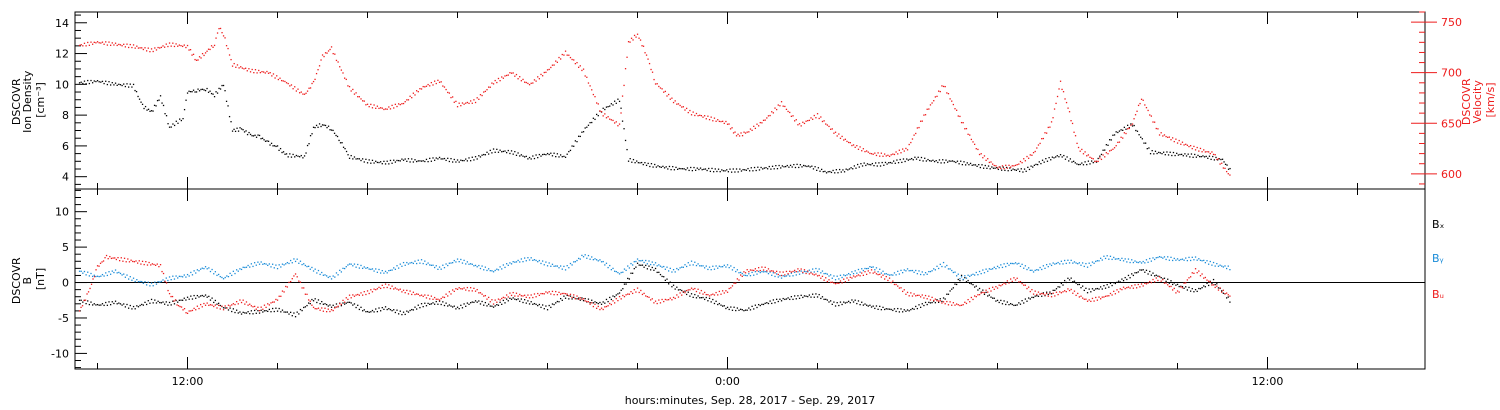 This screenshot has width=1500, height=410. I want to click on field-tick-label: 5, so click(65, 247).